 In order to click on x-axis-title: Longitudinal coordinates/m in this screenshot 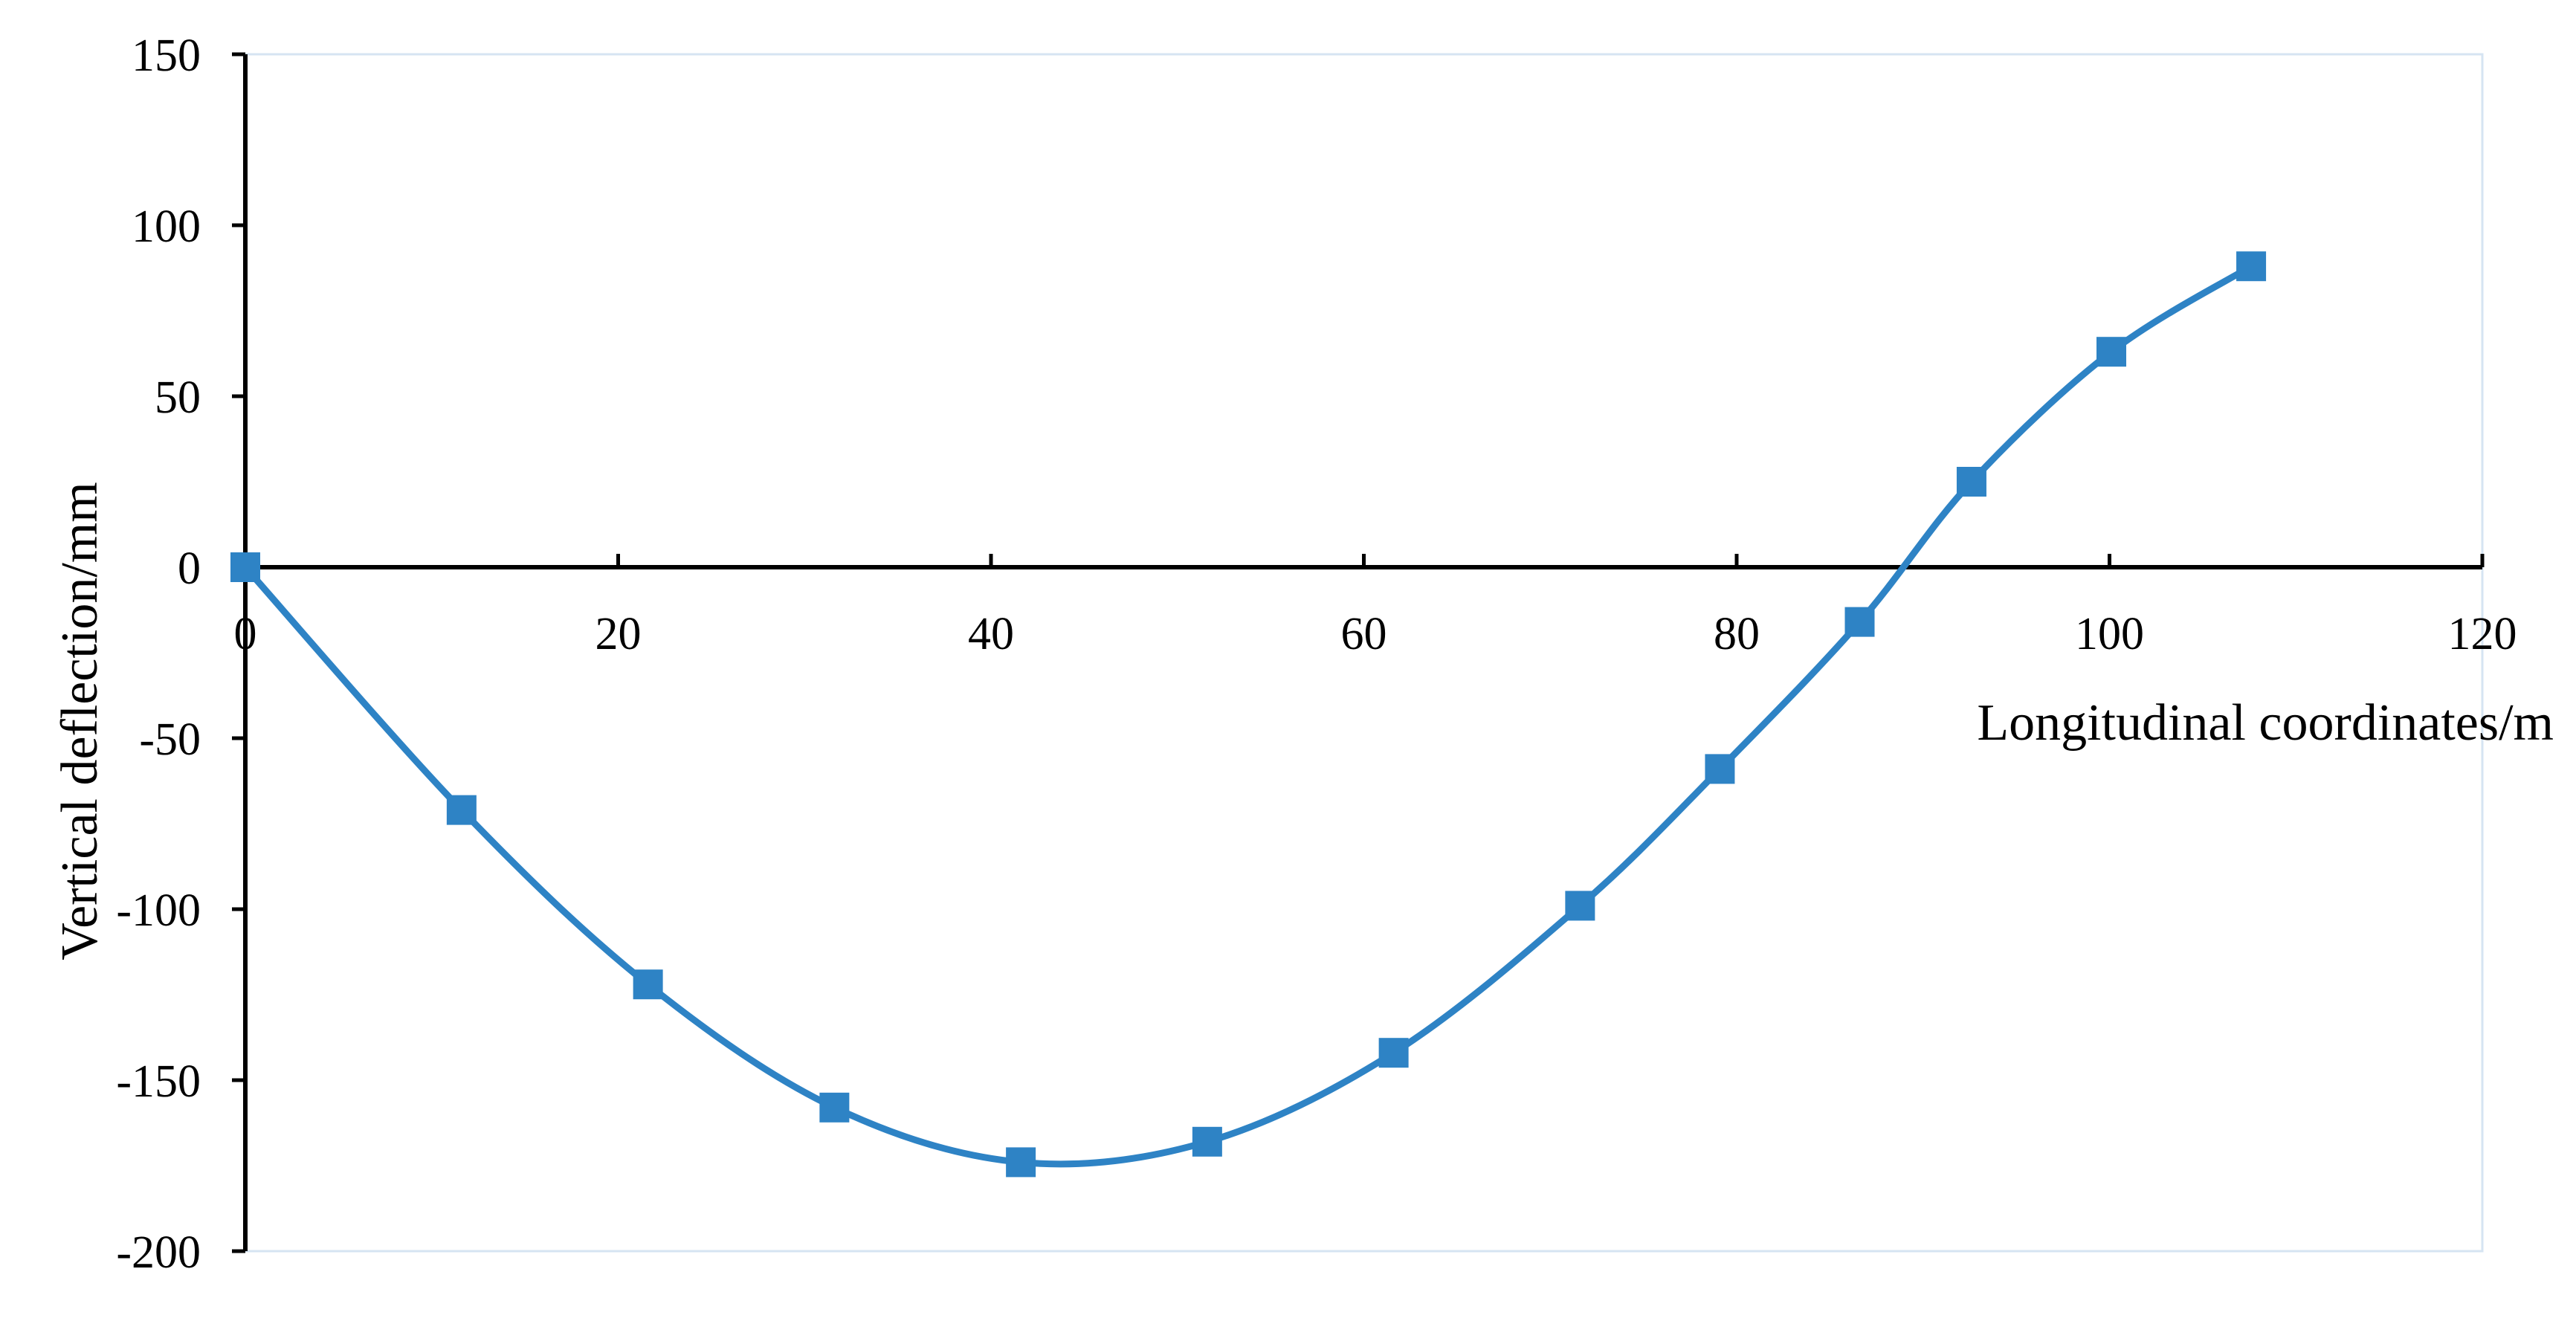, I will do `click(2265, 723)`.